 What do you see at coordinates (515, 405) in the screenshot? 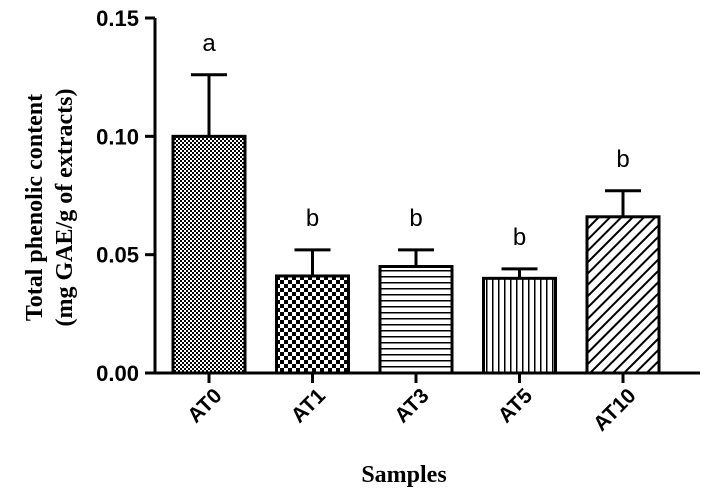
I see `x-tick-label: AT5` at bounding box center [515, 405].